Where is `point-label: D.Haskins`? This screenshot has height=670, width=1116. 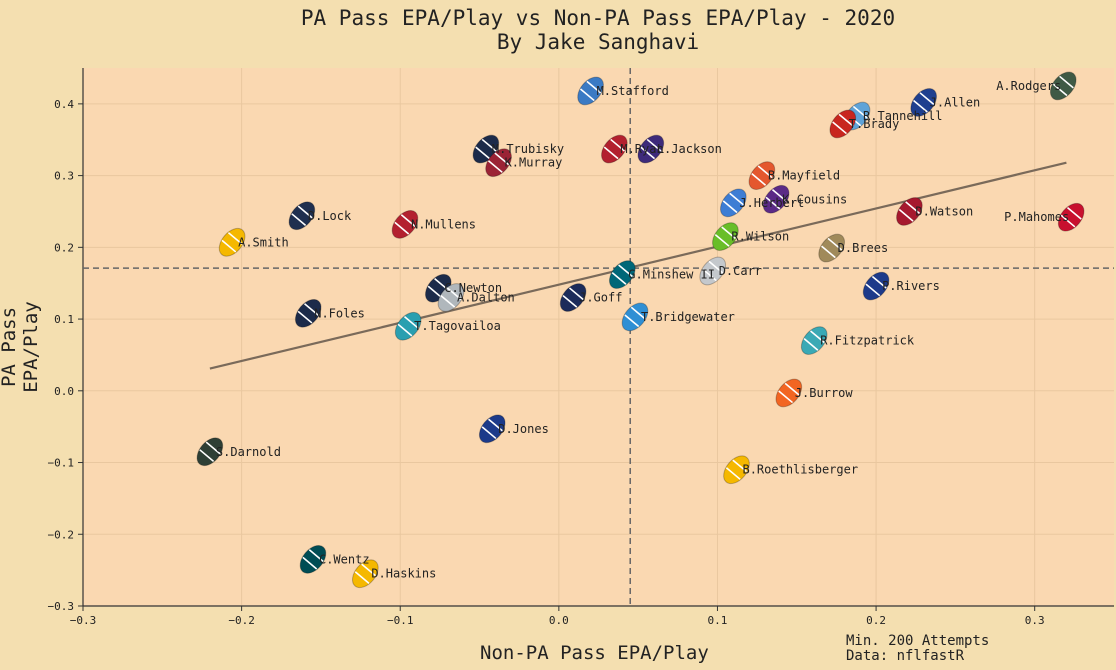
point-label: D.Haskins is located at coordinates (403, 574).